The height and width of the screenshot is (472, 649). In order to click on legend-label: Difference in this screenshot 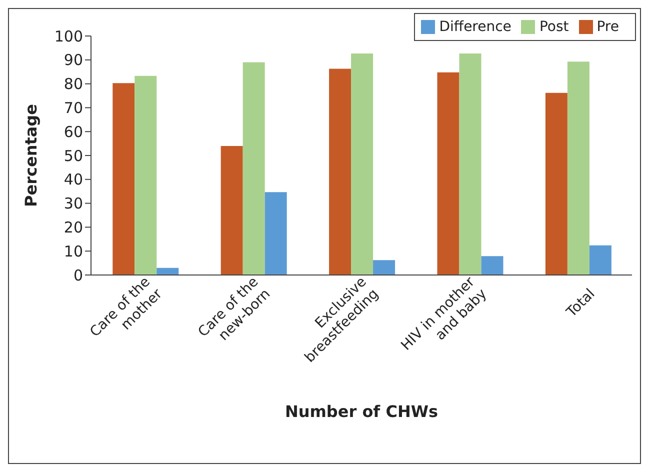, I will do `click(475, 27)`.